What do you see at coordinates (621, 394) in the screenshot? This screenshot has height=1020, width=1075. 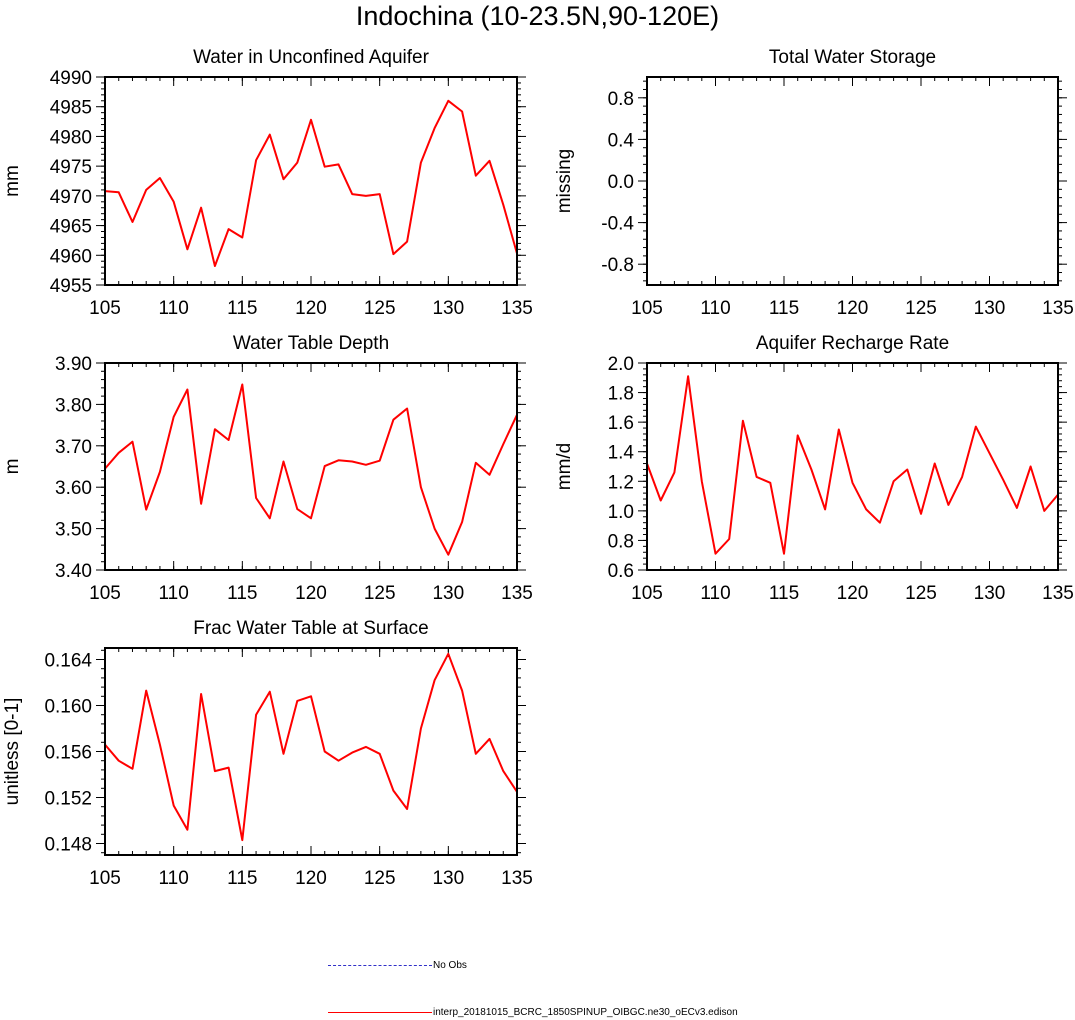 I see `y-tick-label: 1.8` at bounding box center [621, 394].